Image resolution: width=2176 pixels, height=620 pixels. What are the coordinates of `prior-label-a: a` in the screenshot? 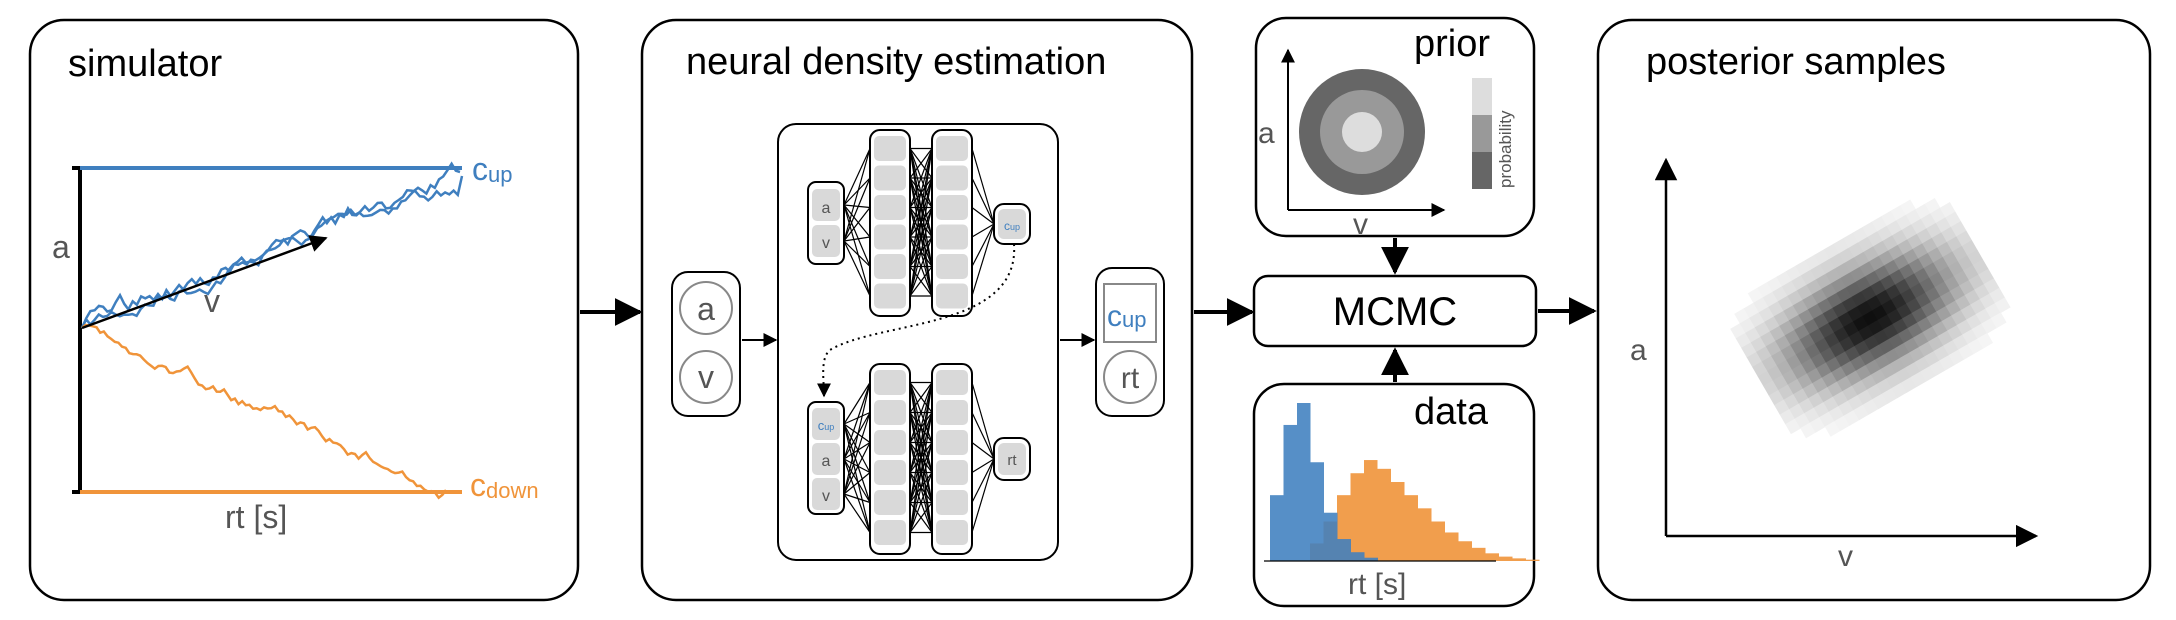 It's located at (1266, 133).